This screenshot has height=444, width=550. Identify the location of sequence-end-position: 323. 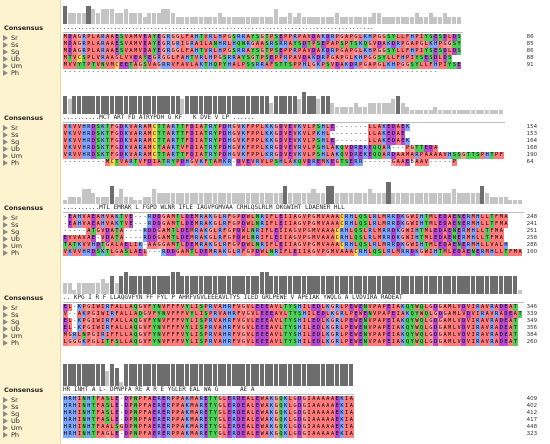
(532, 434).